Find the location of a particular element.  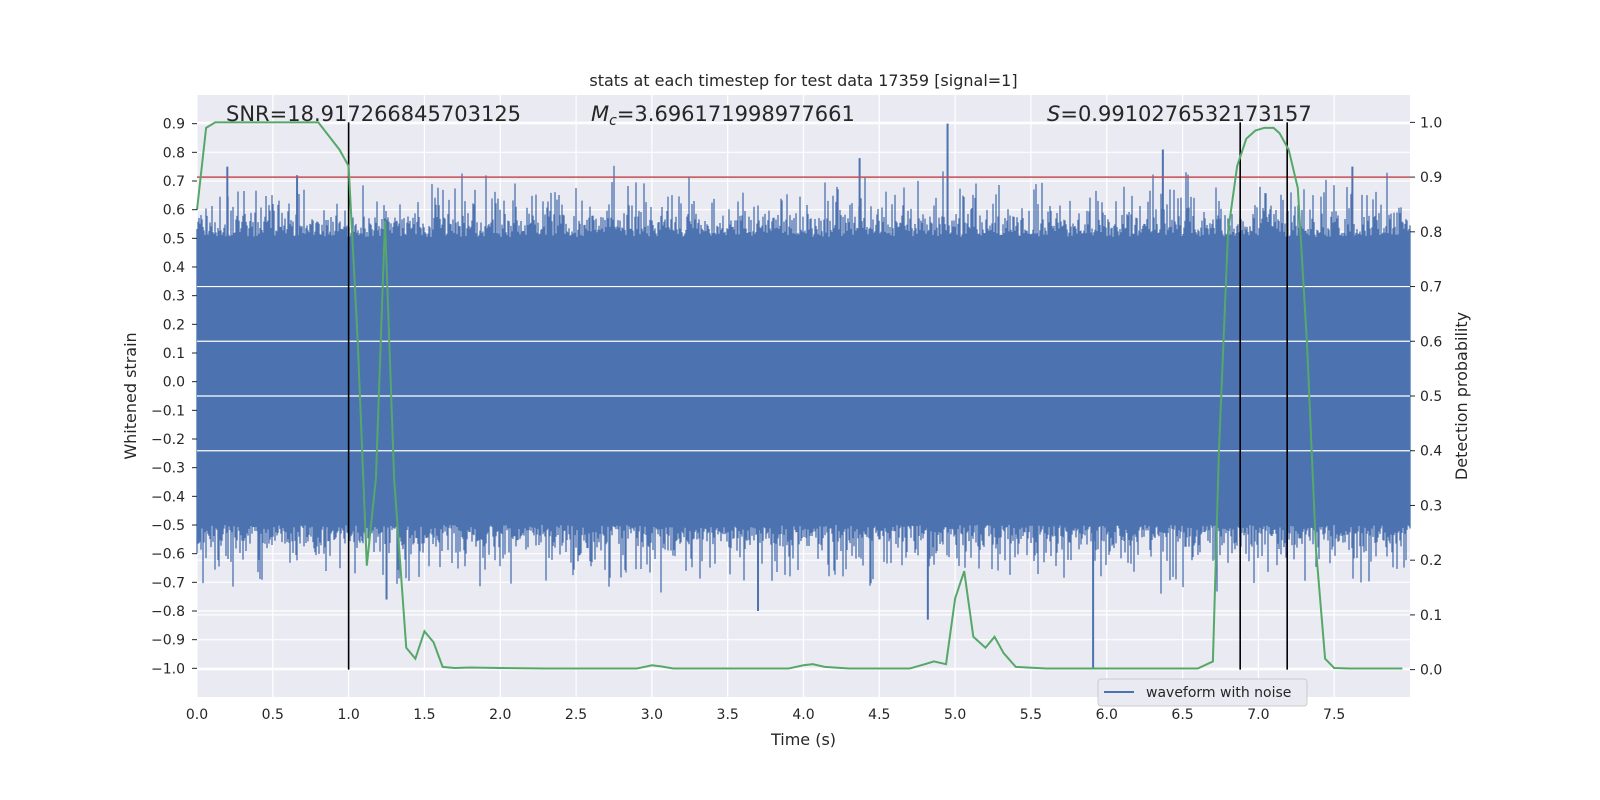

y-tick-label: −0.9 is located at coordinates (168, 641).